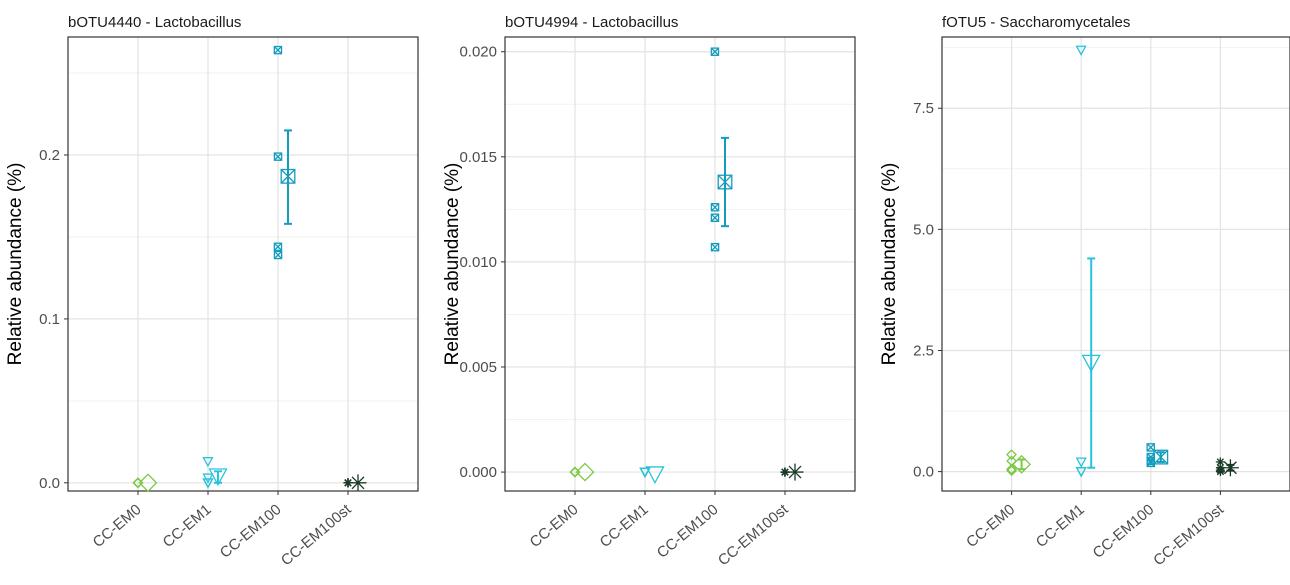 This screenshot has width=1290, height=585. What do you see at coordinates (49, 155) in the screenshot?
I see `y-tick-label: 0.2` at bounding box center [49, 155].